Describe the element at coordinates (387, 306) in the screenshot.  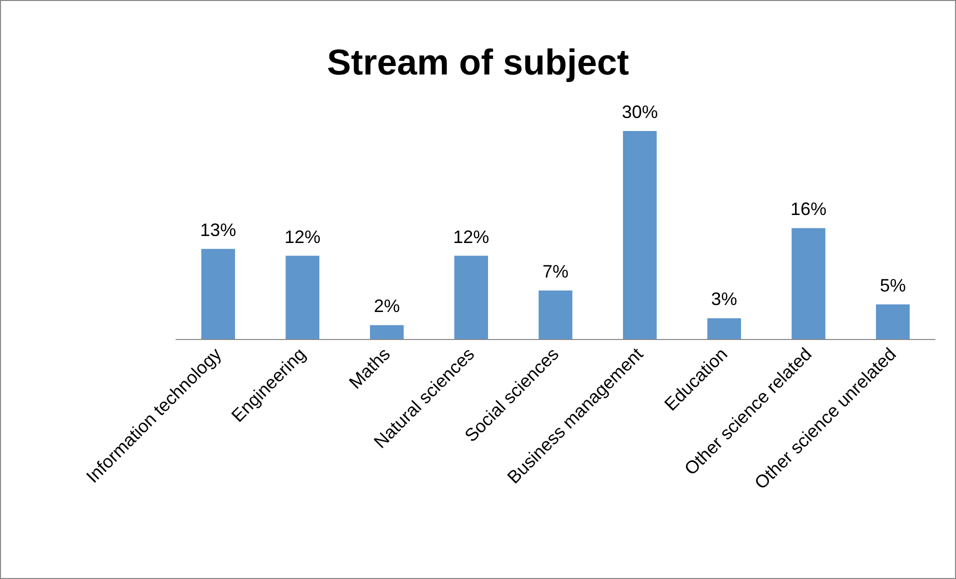
I see `data-label: 2%` at that location.